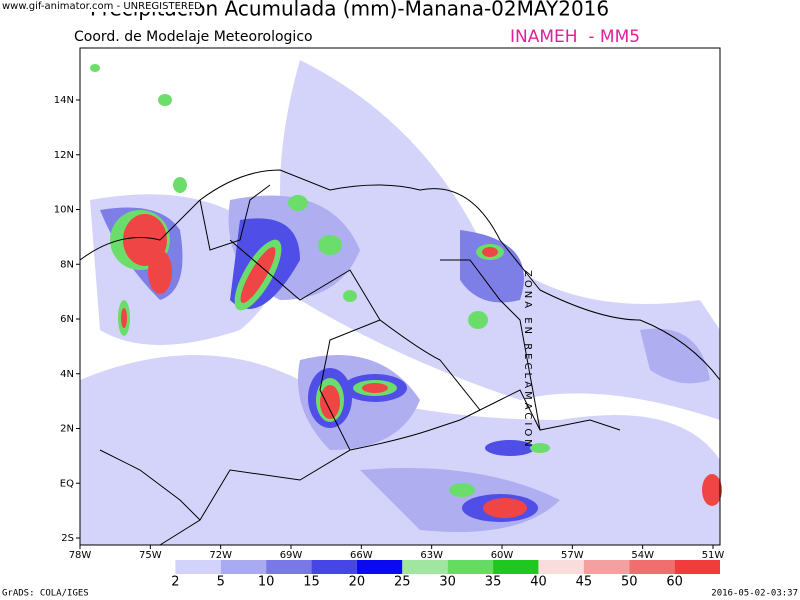  What do you see at coordinates (45, 594) in the screenshot?
I see `footer-left: GrADS: COLA/IGES` at bounding box center [45, 594].